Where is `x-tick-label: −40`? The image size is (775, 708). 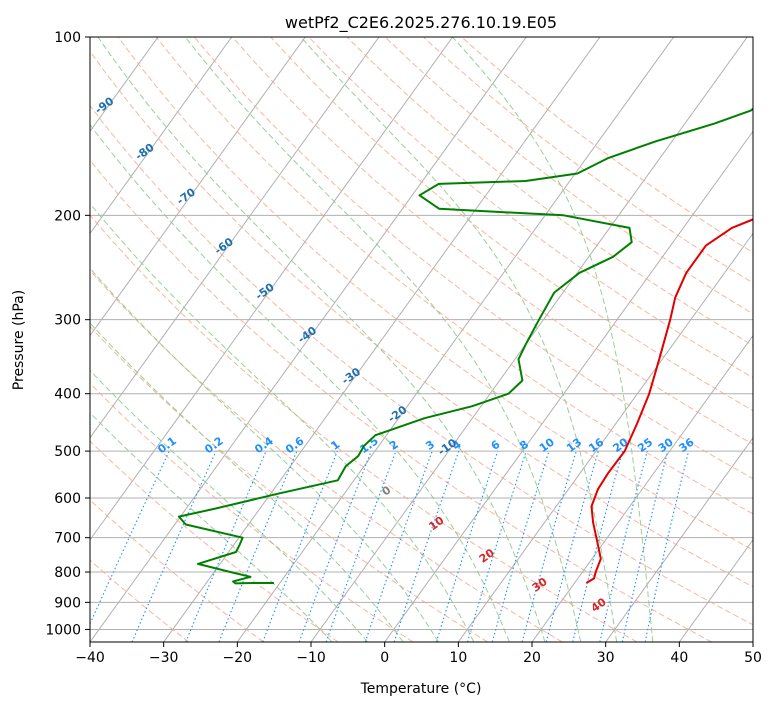
x-tick-label: −40 is located at coordinates (90, 658).